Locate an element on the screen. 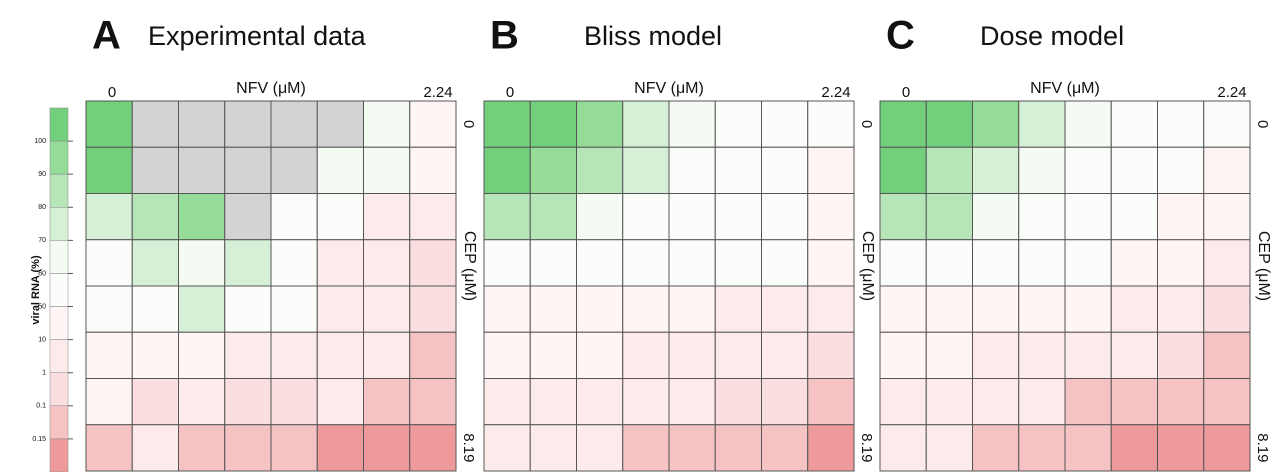  panel-letter: C is located at coordinates (900, 36).